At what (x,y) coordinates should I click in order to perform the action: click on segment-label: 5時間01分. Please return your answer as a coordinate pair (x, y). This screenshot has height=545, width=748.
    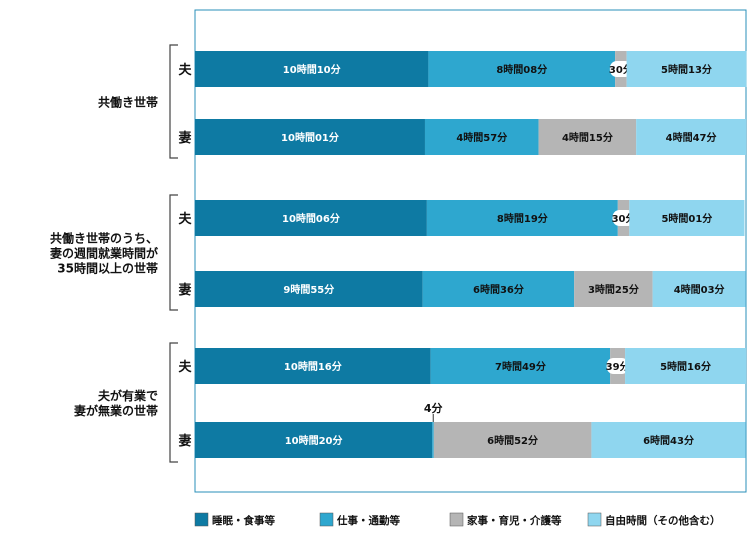
    Looking at the image, I should click on (686, 218).